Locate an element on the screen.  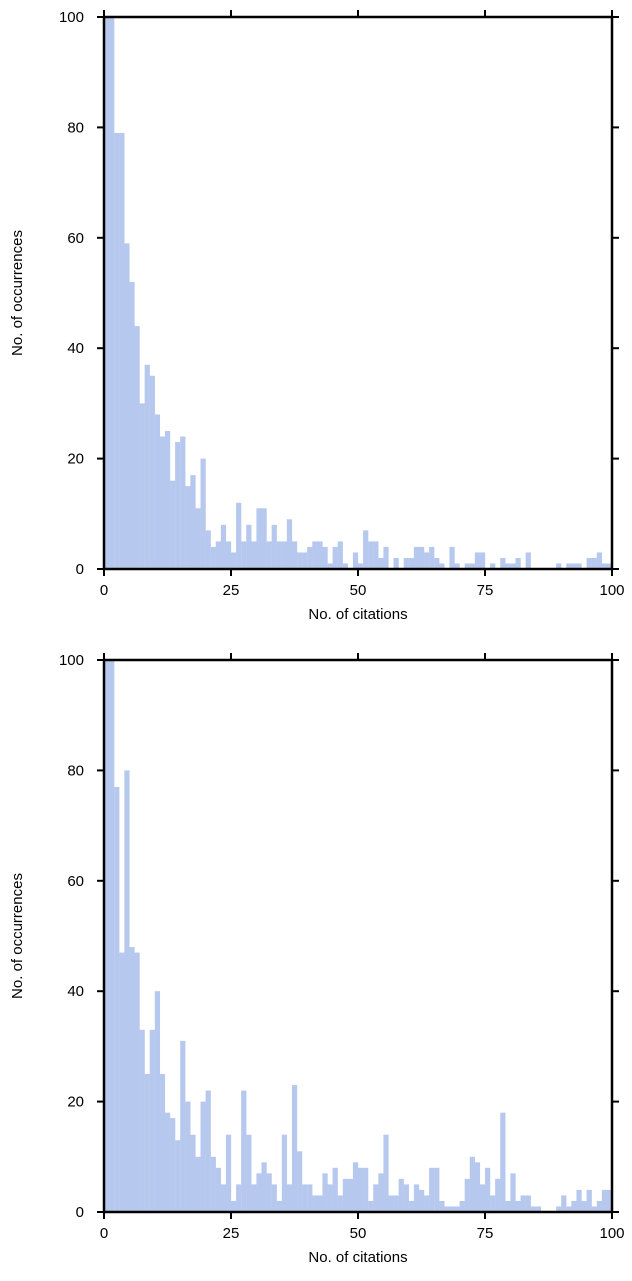
x-tick-label: 75 is located at coordinates (485, 1233).